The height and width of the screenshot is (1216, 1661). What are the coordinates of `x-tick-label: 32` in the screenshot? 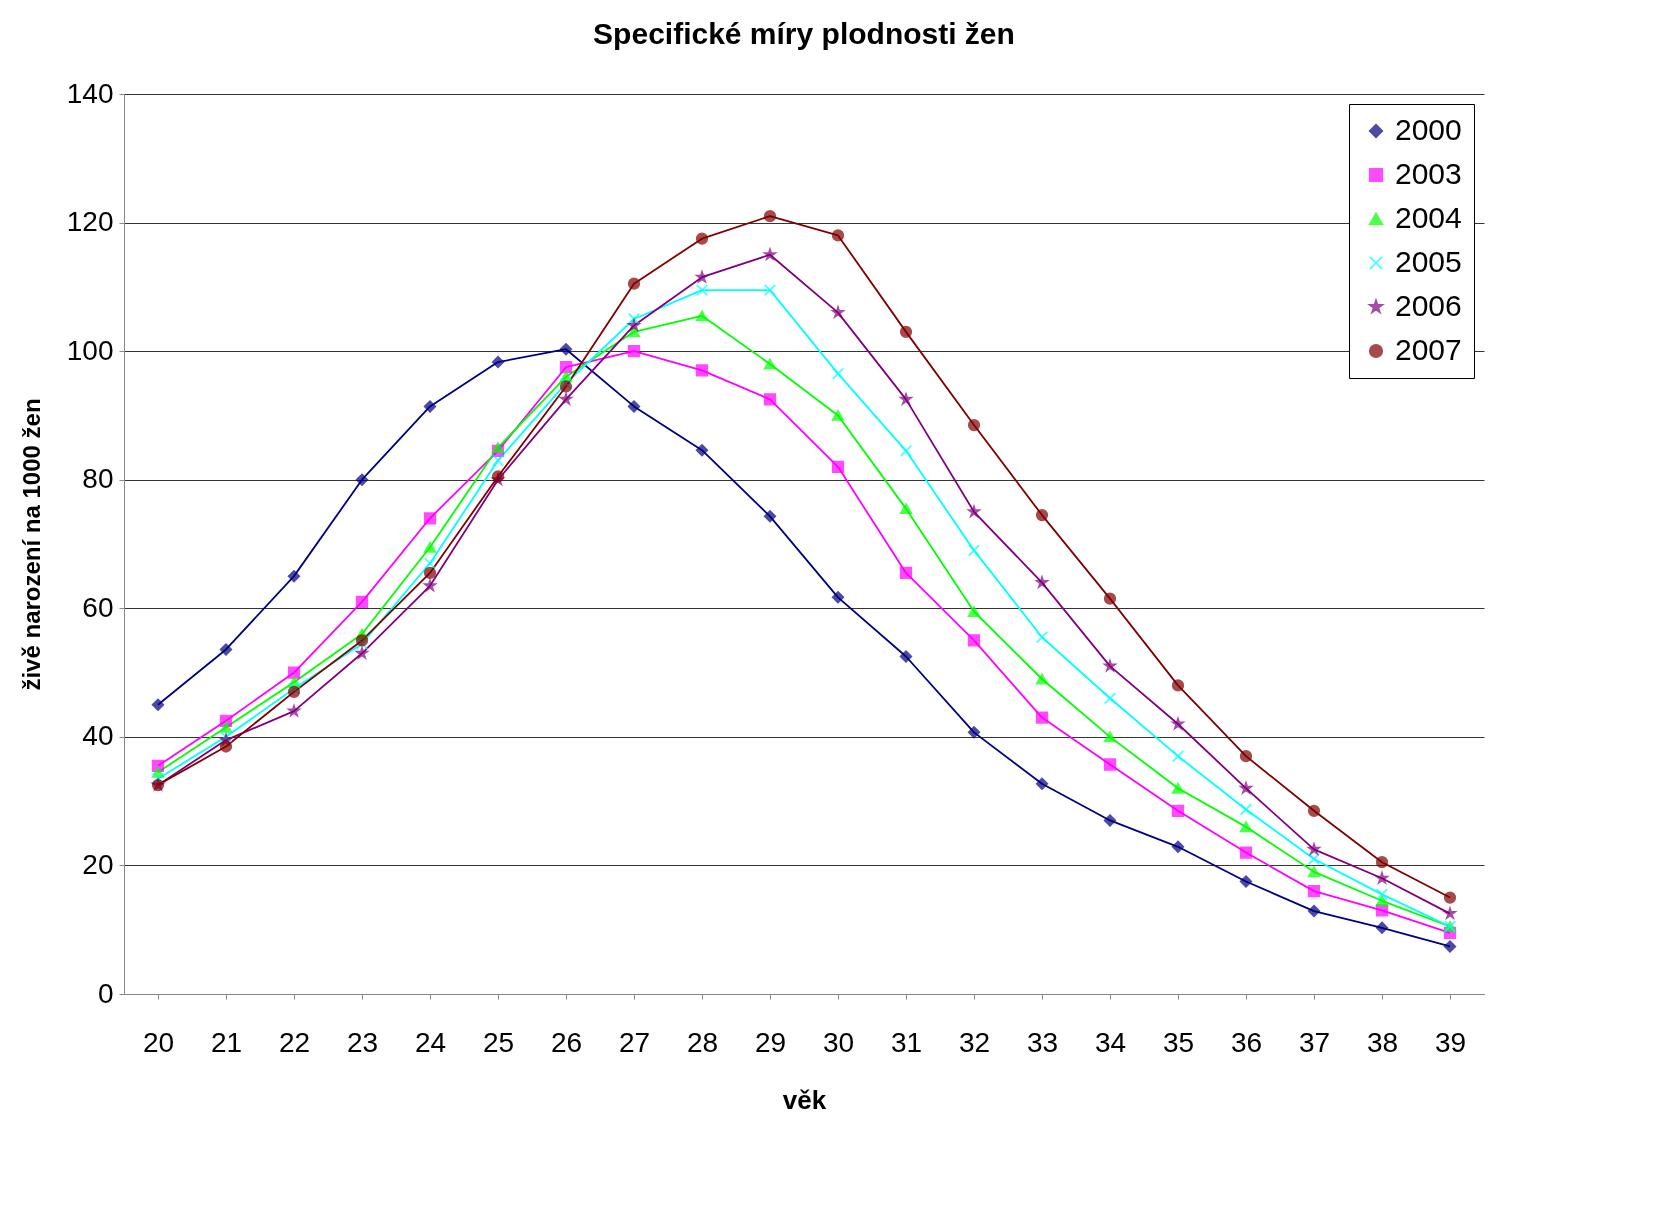 It's located at (974, 1042).